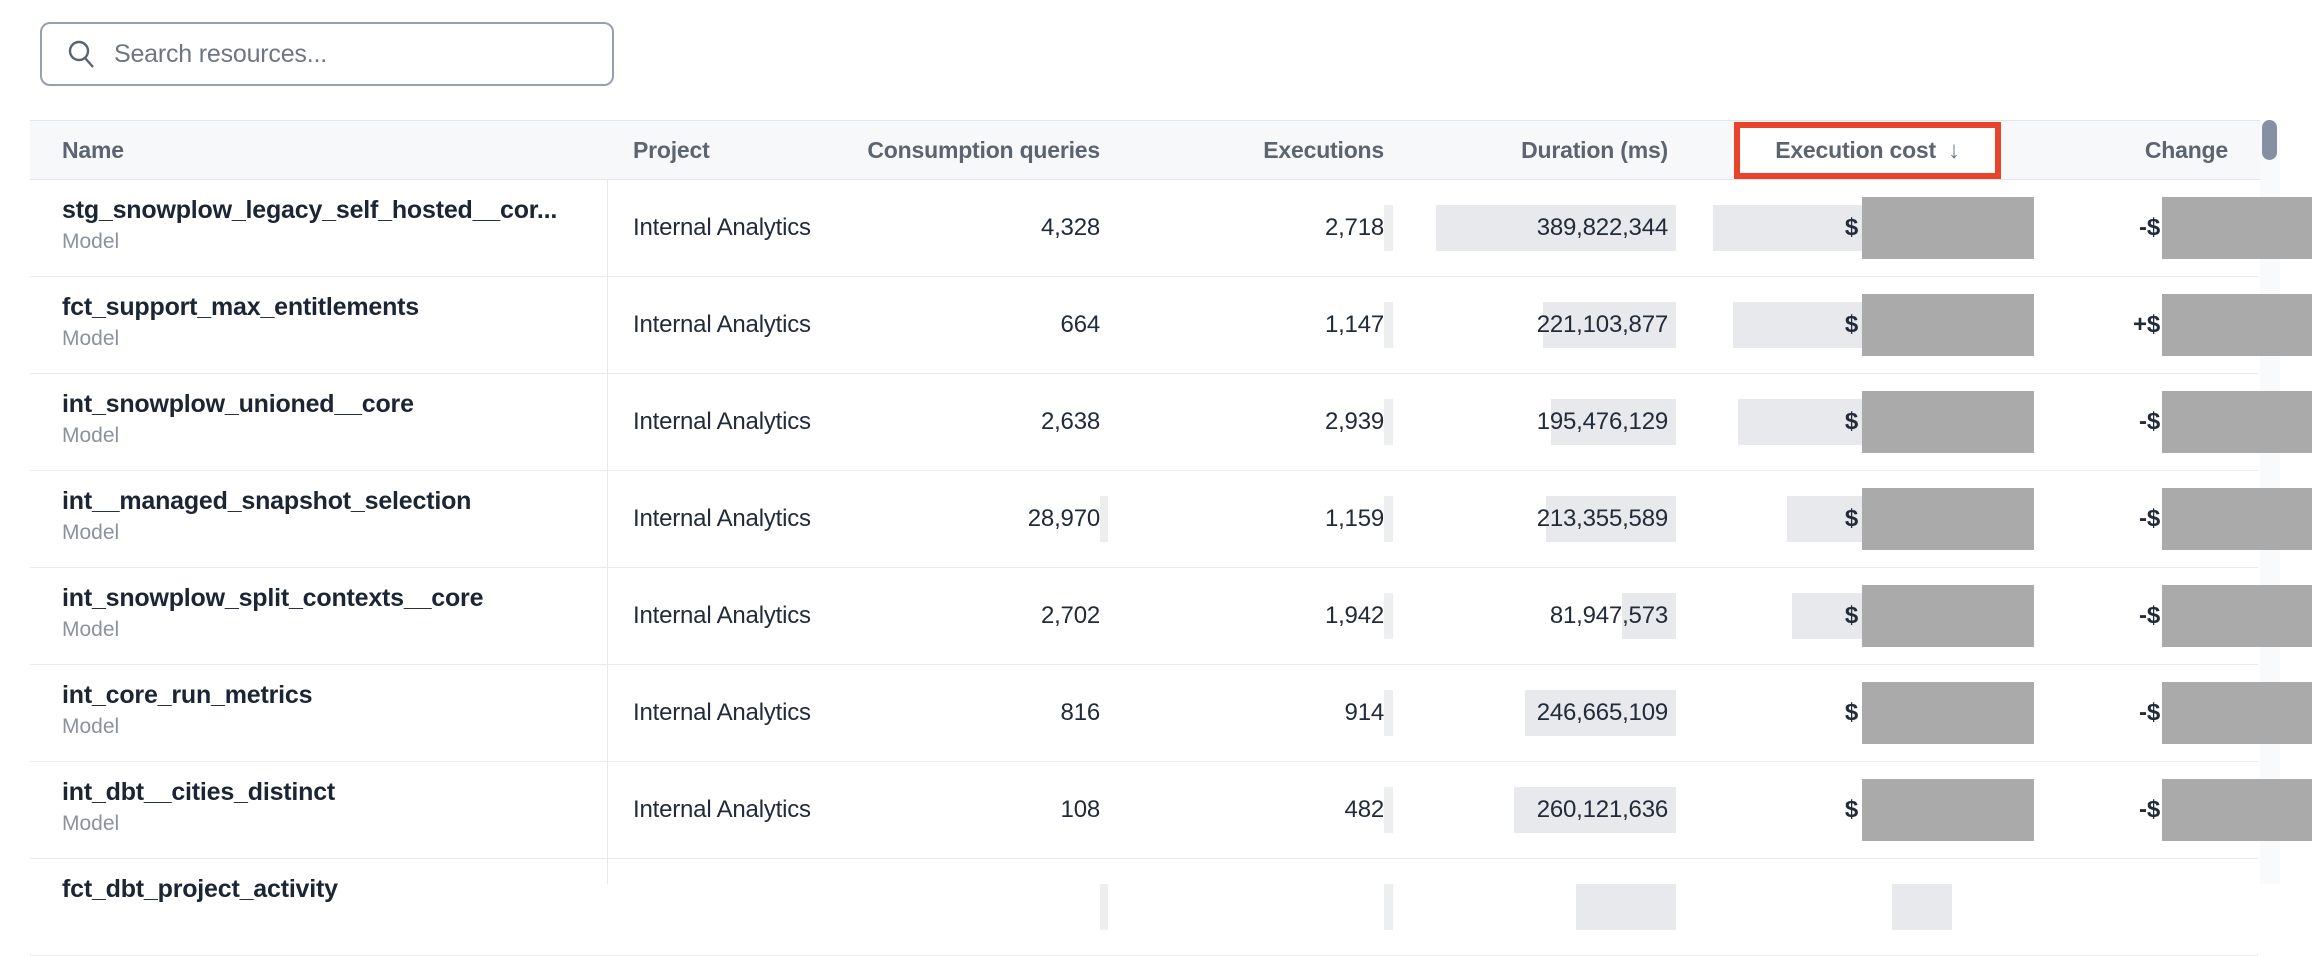 The width and height of the screenshot is (2312, 956). Describe the element at coordinates (1323, 149) in the screenshot. I see `column-header-executions: Executions` at that location.